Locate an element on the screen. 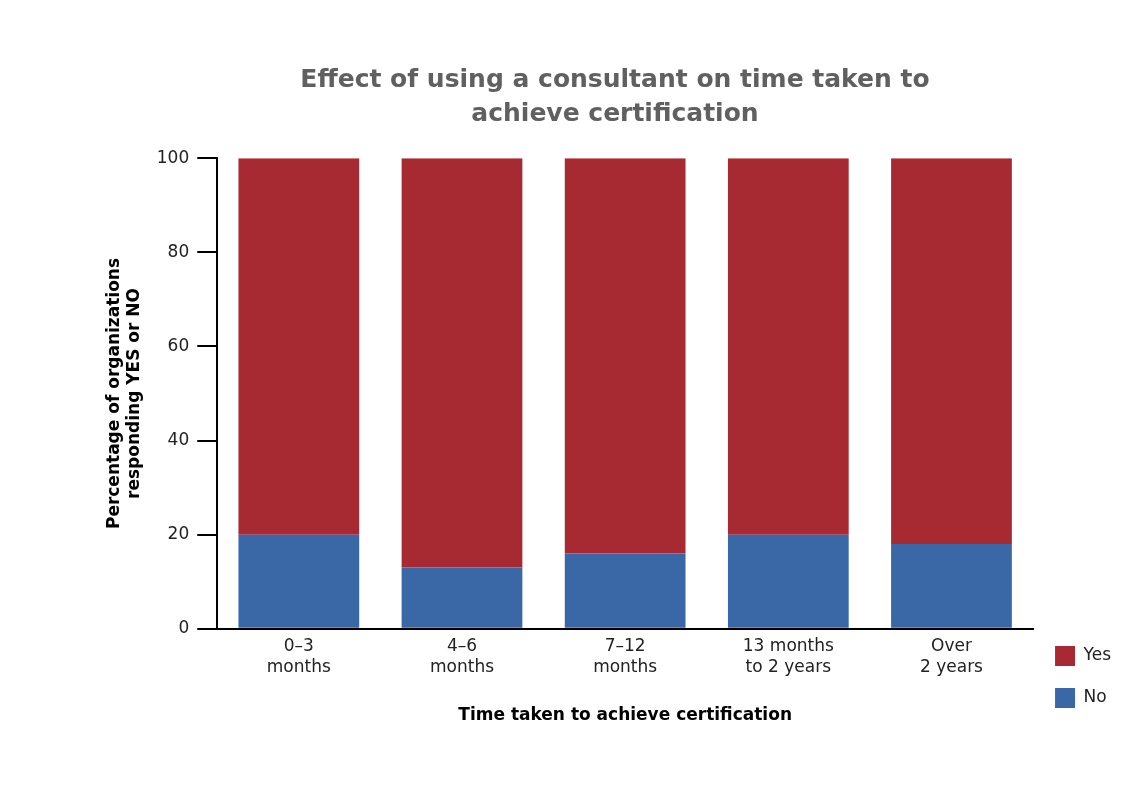 This screenshot has height=807, width=1141. x-axis-title: Time taken to achieve certification is located at coordinates (625, 714).